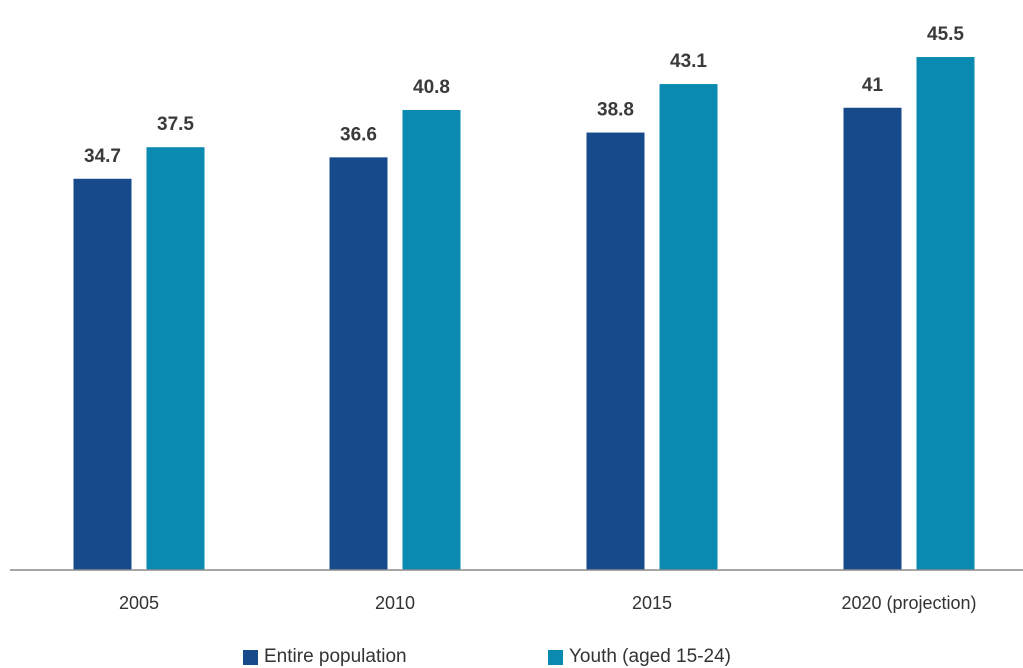 Image resolution: width=1023 pixels, height=668 pixels. What do you see at coordinates (139, 603) in the screenshot?
I see `x-tick-label-0: 2005` at bounding box center [139, 603].